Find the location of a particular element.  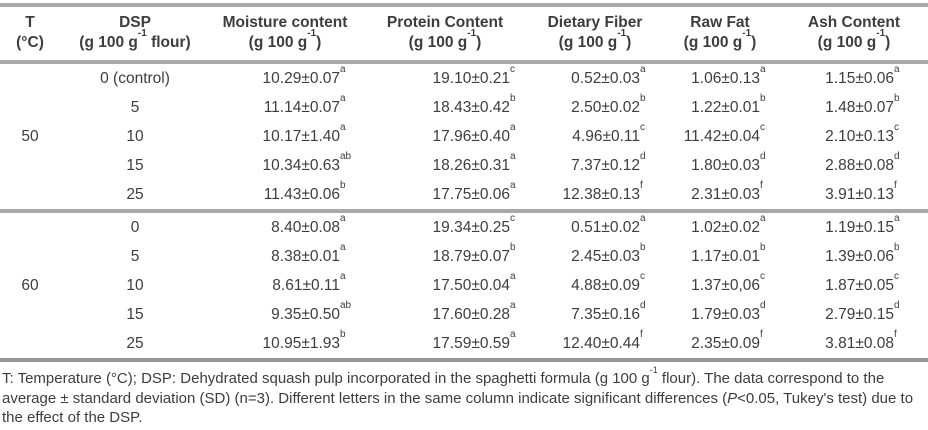

measurement-value: 2.79±0.15 is located at coordinates (859, 314).